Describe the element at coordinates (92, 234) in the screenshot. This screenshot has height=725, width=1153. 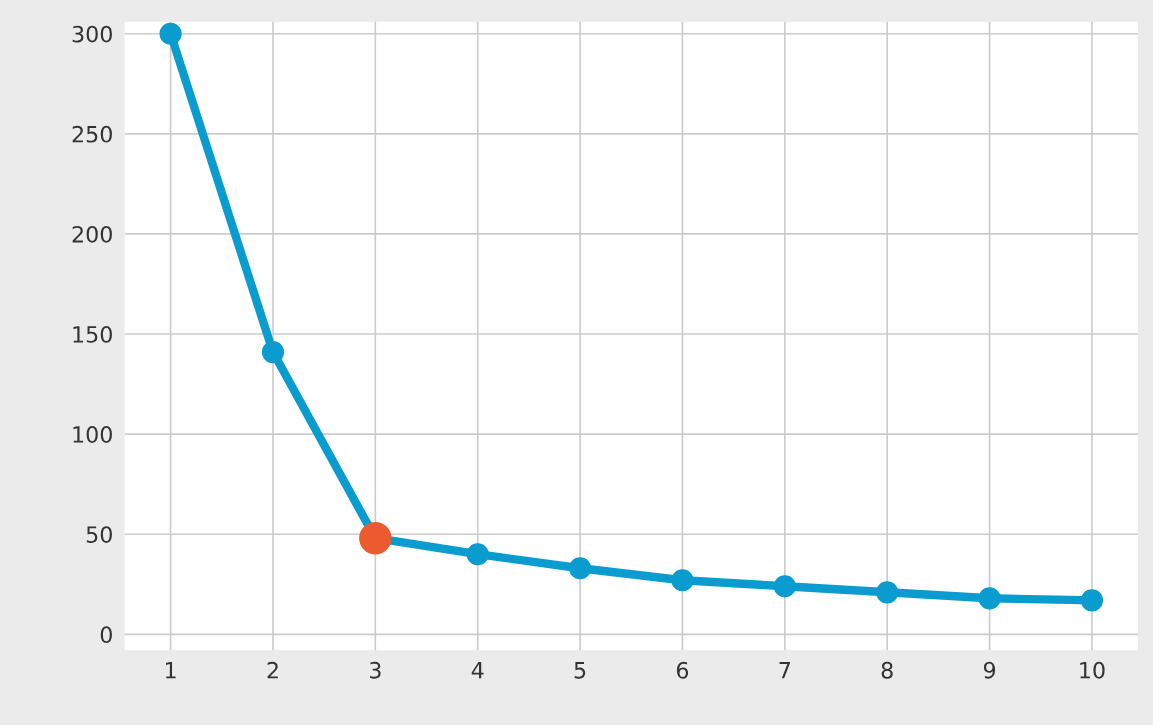
I see `y-tick-label: 200` at that location.